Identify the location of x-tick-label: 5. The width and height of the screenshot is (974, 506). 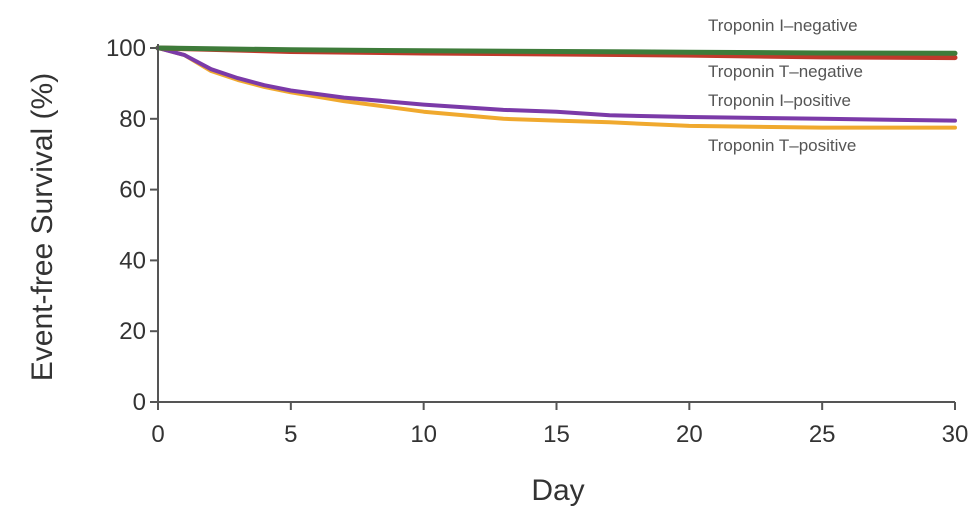
(290, 434).